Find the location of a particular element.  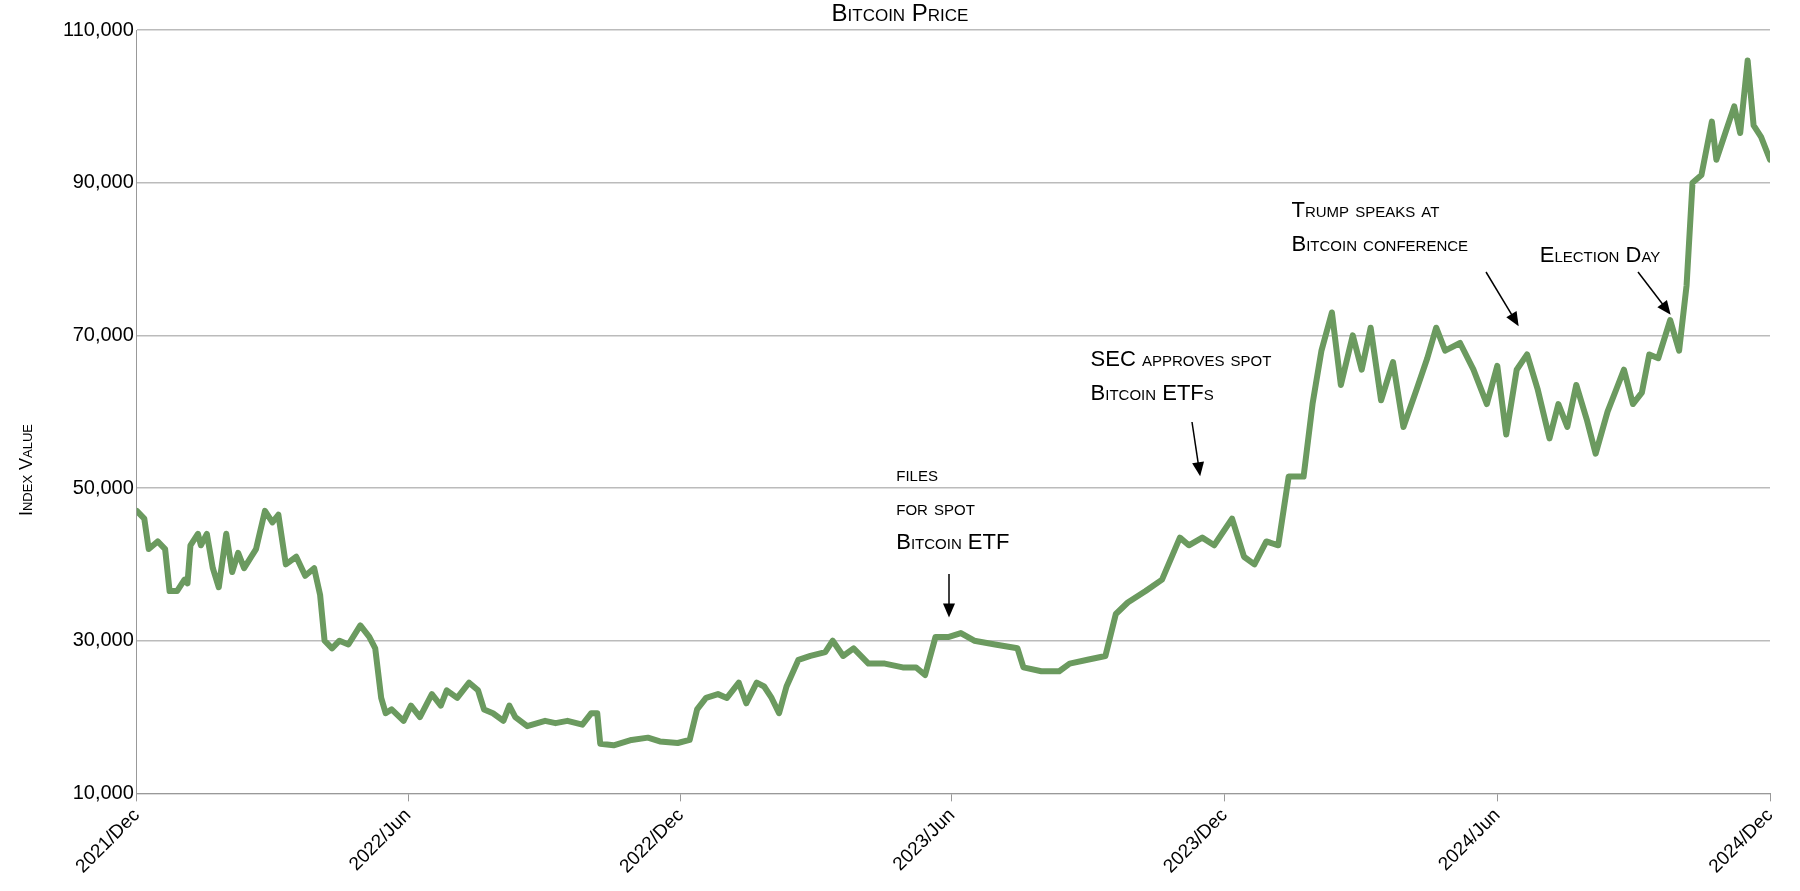

annotation: files for spot Bitcoin ETF is located at coordinates (953, 508).